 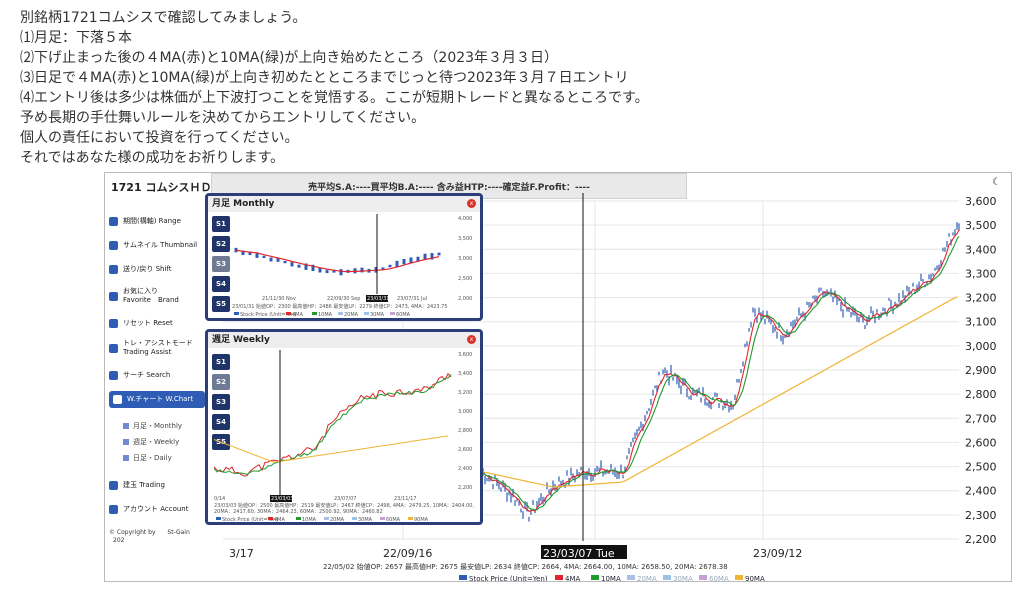 I want to click on sidebar-item-trading: 建玉 Trading, so click(x=157, y=485).